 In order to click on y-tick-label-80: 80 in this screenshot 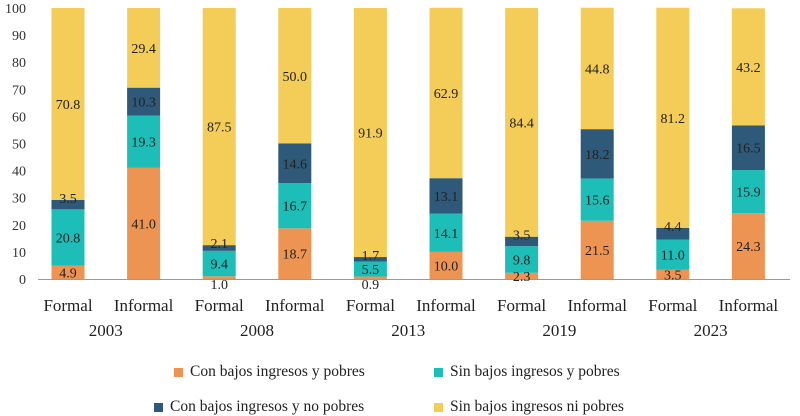, I will do `click(19, 63)`.